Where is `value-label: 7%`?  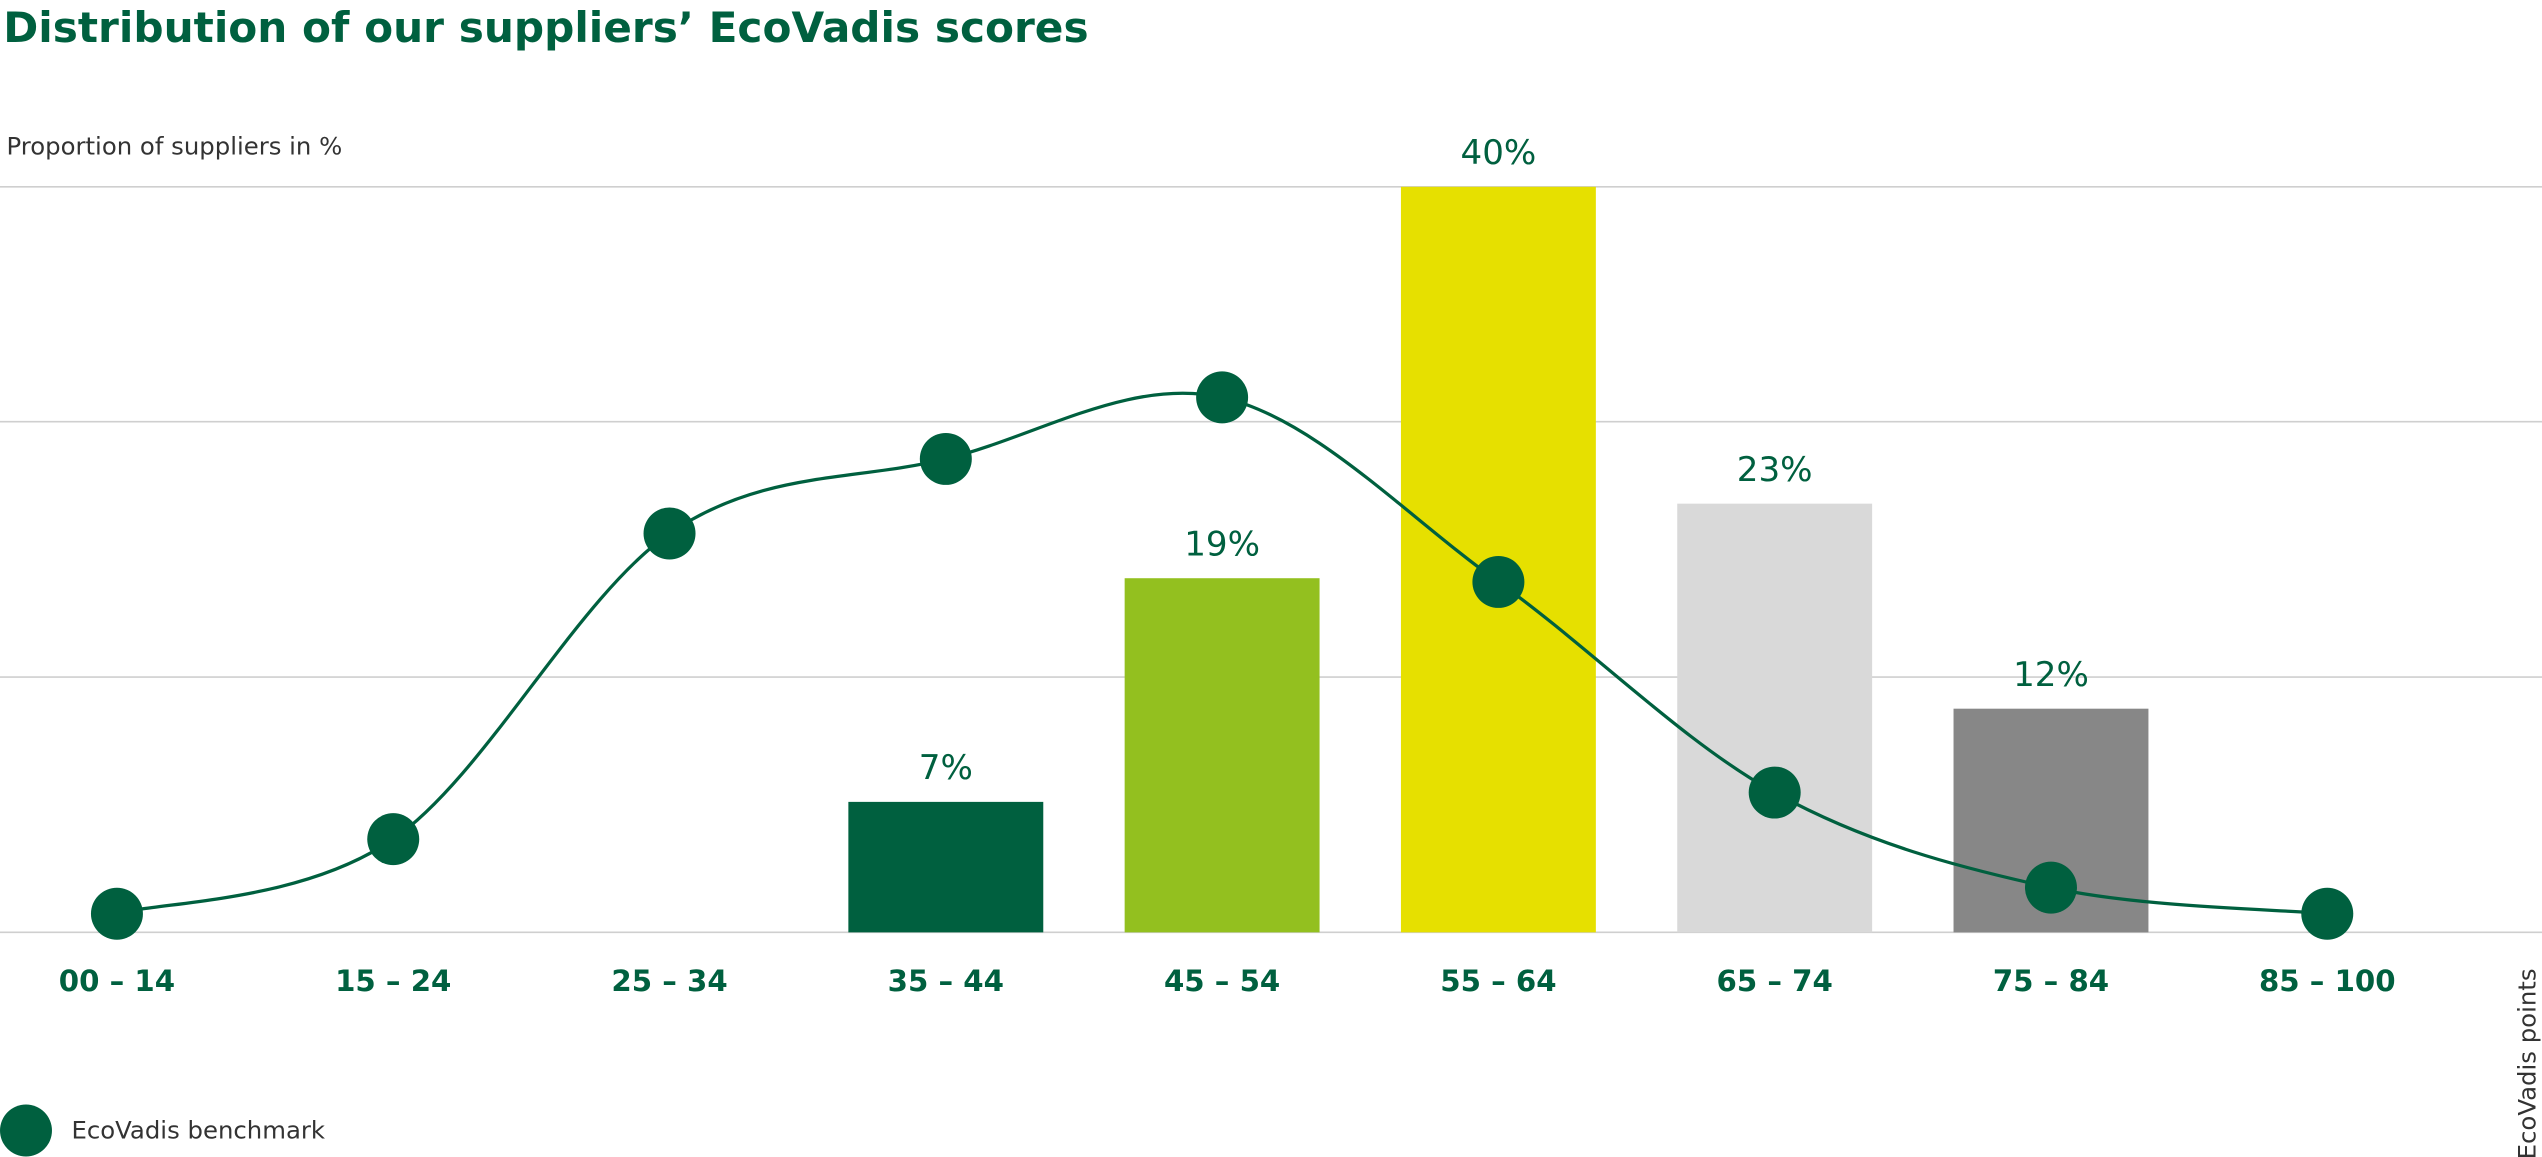
value-label: 7% is located at coordinates (946, 768).